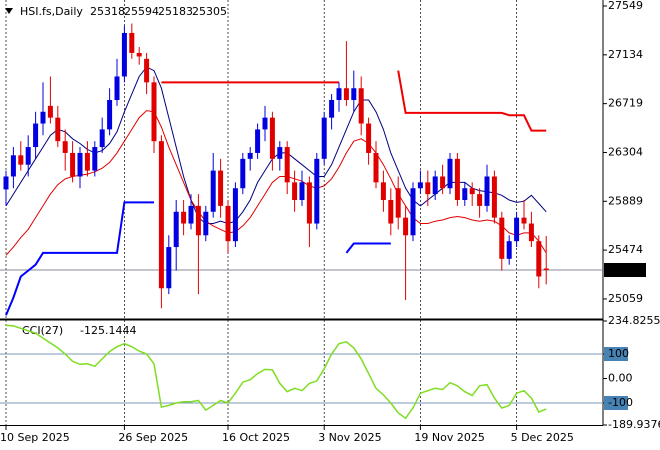  I want to click on price-label: 25305, so click(625, 269).